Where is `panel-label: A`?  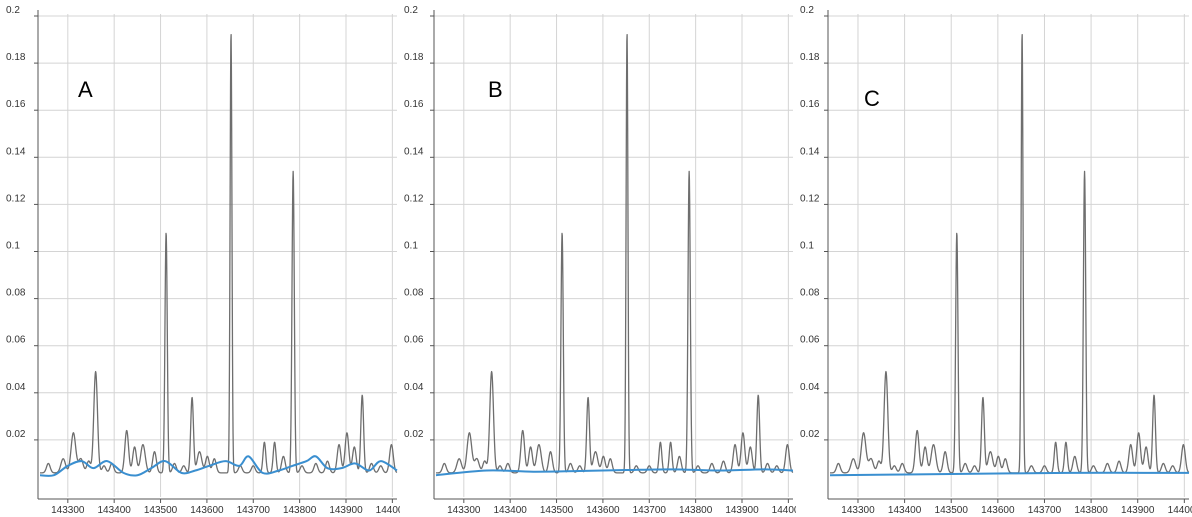 panel-label: A is located at coordinates (85, 89).